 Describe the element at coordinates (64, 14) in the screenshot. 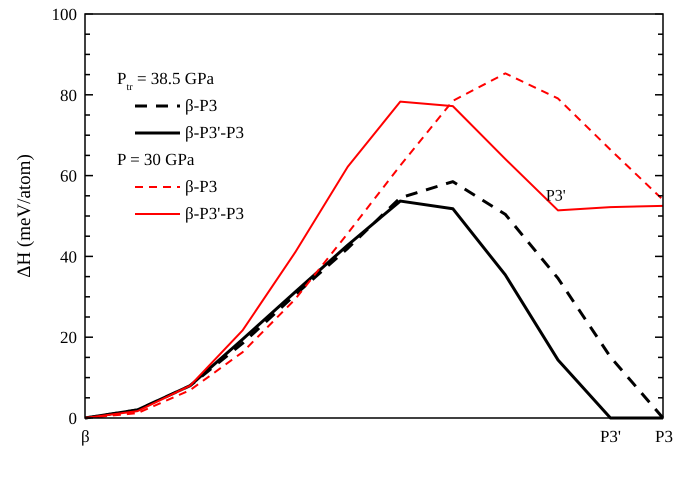

I see `y-tick-label: 100` at that location.